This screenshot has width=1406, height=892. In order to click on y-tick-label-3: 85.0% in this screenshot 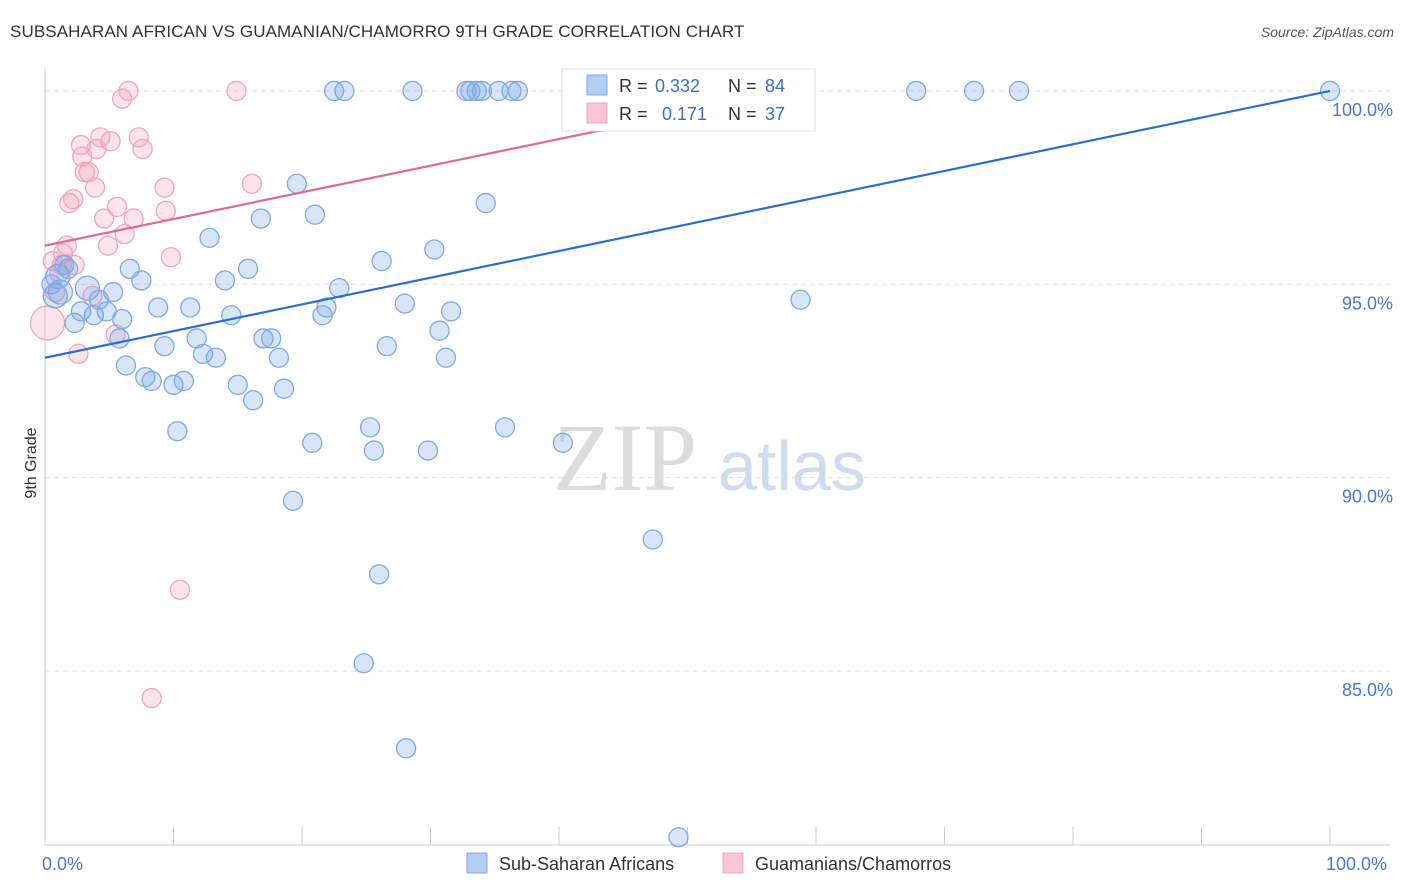, I will do `click(1367, 690)`.